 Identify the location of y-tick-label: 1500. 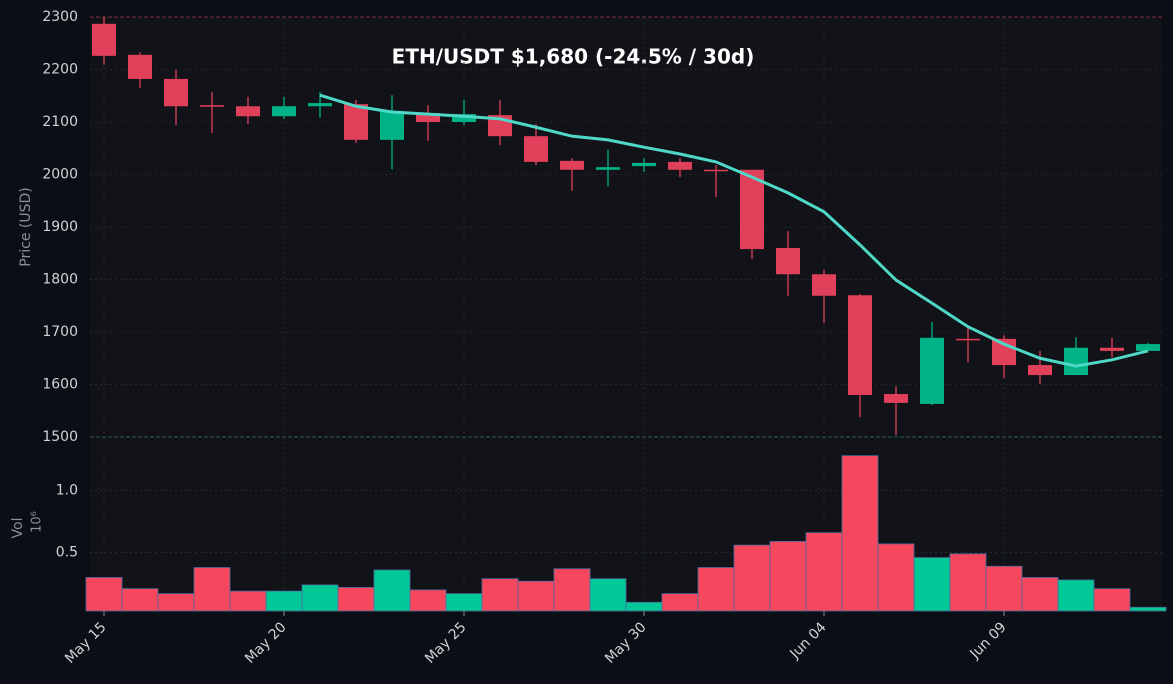
(60, 437).